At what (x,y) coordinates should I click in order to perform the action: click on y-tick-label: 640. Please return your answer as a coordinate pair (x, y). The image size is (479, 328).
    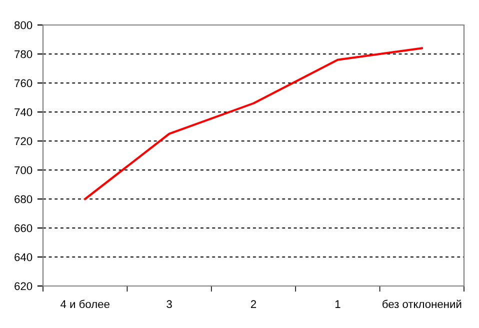
    Looking at the image, I should click on (23, 257).